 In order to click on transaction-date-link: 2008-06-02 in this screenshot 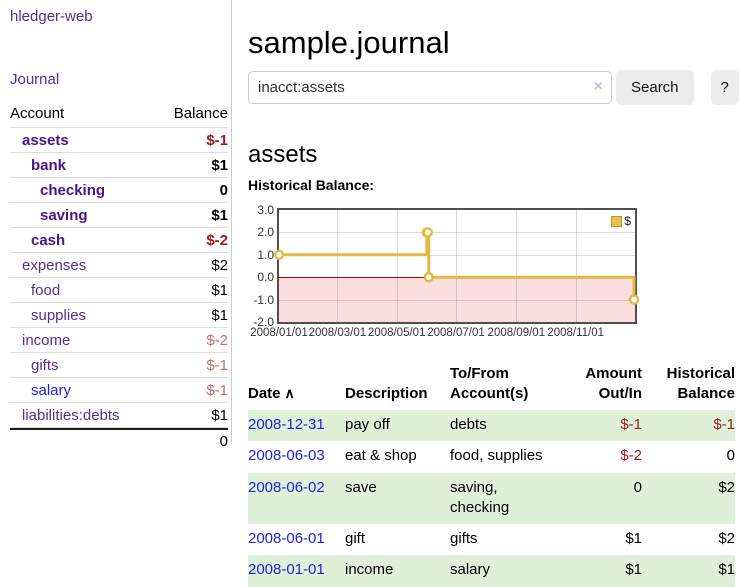, I will do `click(286, 487)`.